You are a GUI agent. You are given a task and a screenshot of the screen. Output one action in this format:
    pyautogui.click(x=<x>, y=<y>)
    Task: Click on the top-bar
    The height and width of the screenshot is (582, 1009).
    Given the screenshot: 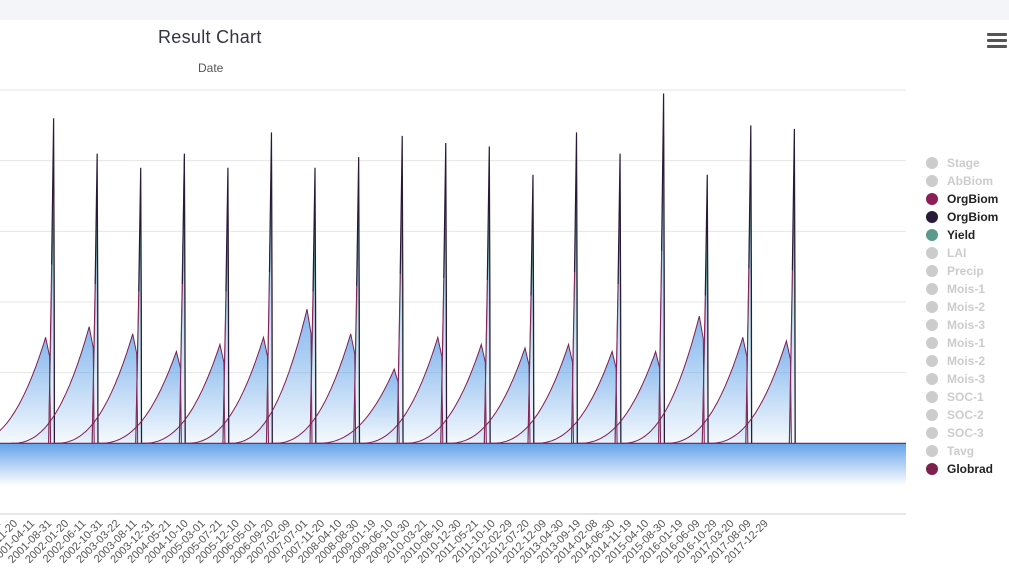 What is the action you would take?
    pyautogui.click(x=504, y=10)
    